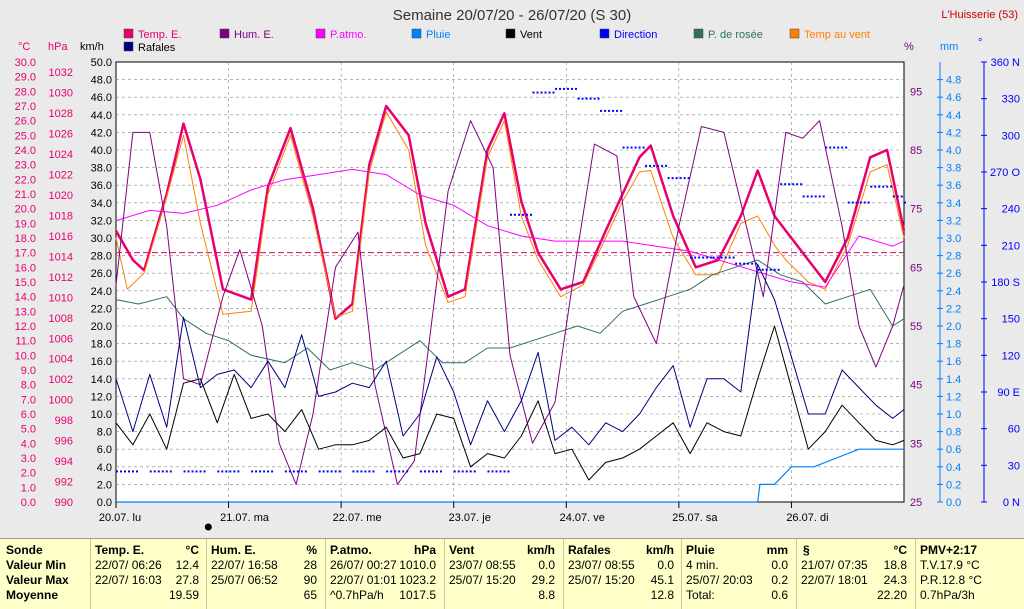 This screenshot has width=1024, height=609. Describe the element at coordinates (953, 204) in the screenshot. I see `rain-tick-label: 3.4` at that location.